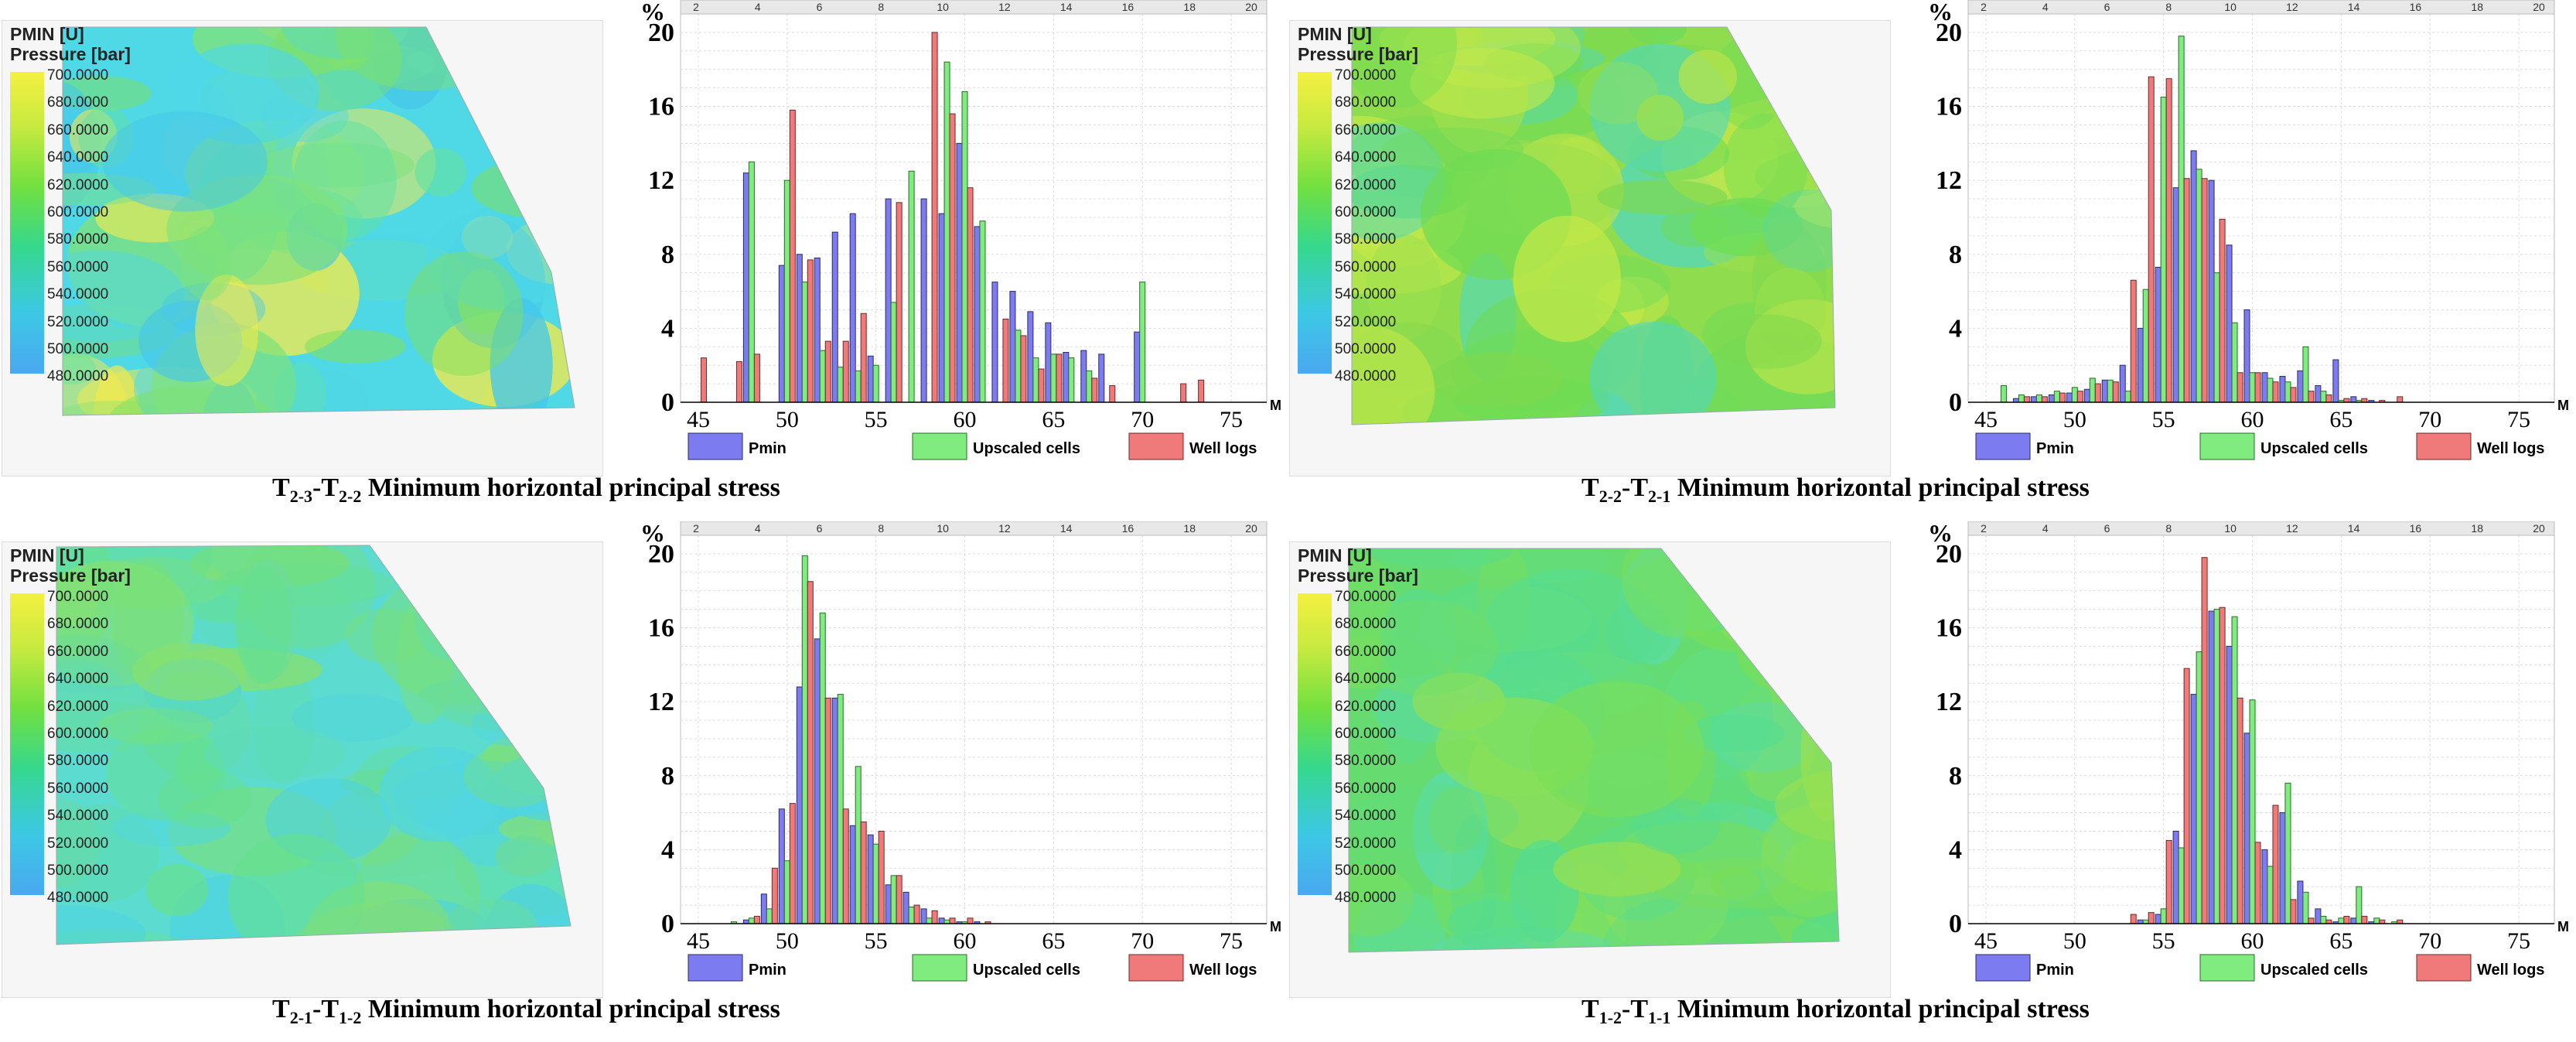  What do you see at coordinates (2230, 528) in the screenshot?
I see `top-tick-label: 10` at bounding box center [2230, 528].